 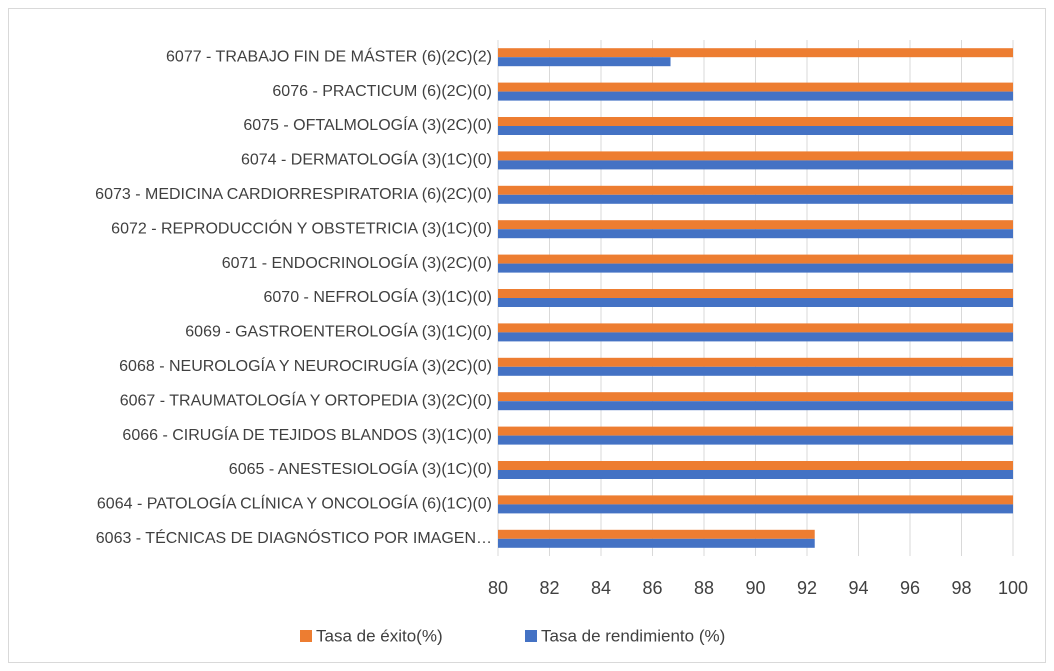 What do you see at coordinates (601, 588) in the screenshot?
I see `x-tick-label: 84` at bounding box center [601, 588].